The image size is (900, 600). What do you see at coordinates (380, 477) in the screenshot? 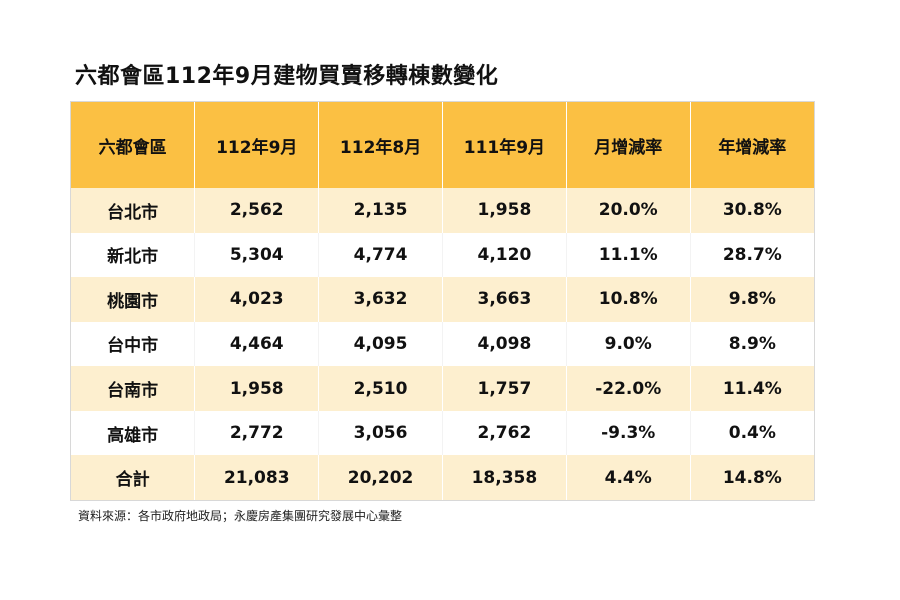
I see `cell-value: 20,202` at bounding box center [380, 477].